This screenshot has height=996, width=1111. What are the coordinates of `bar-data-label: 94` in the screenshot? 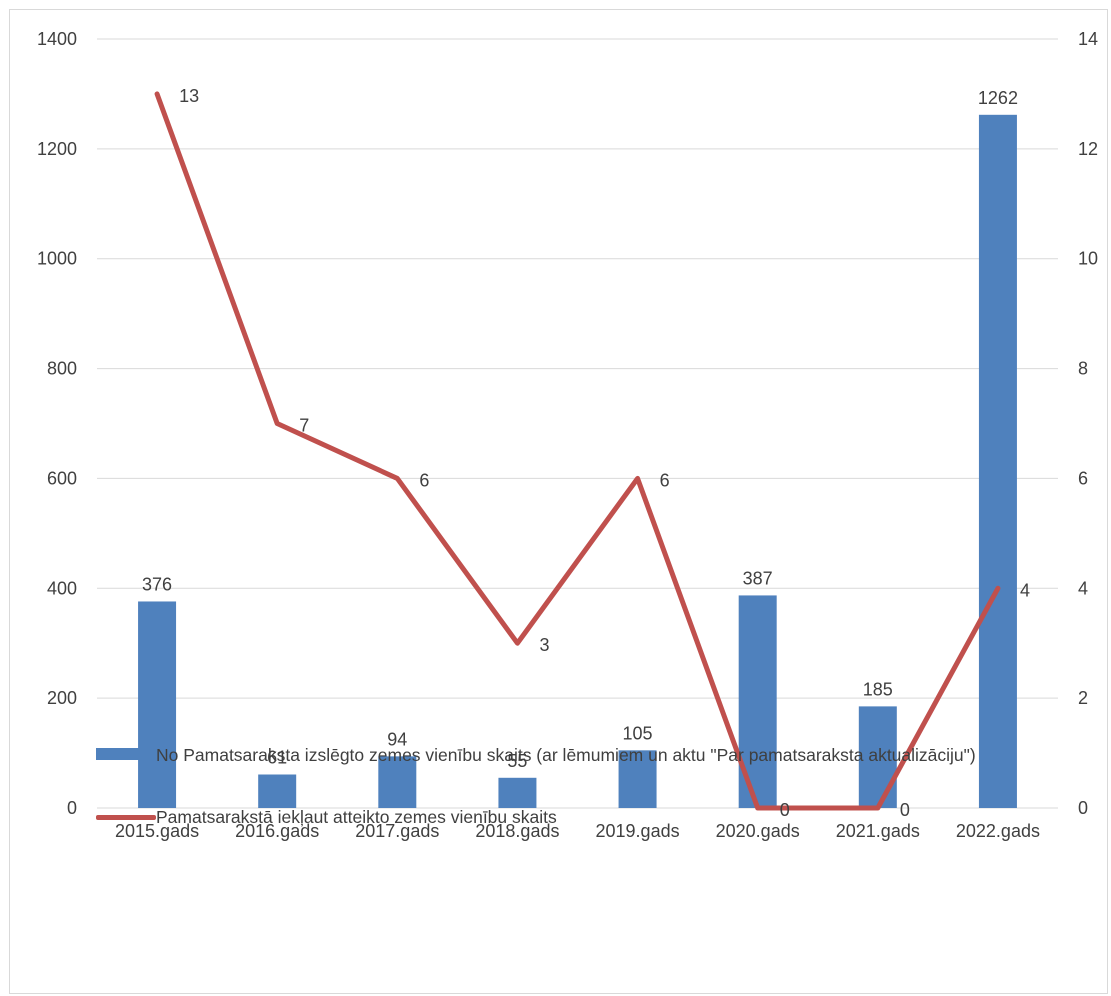 It's located at (397, 739).